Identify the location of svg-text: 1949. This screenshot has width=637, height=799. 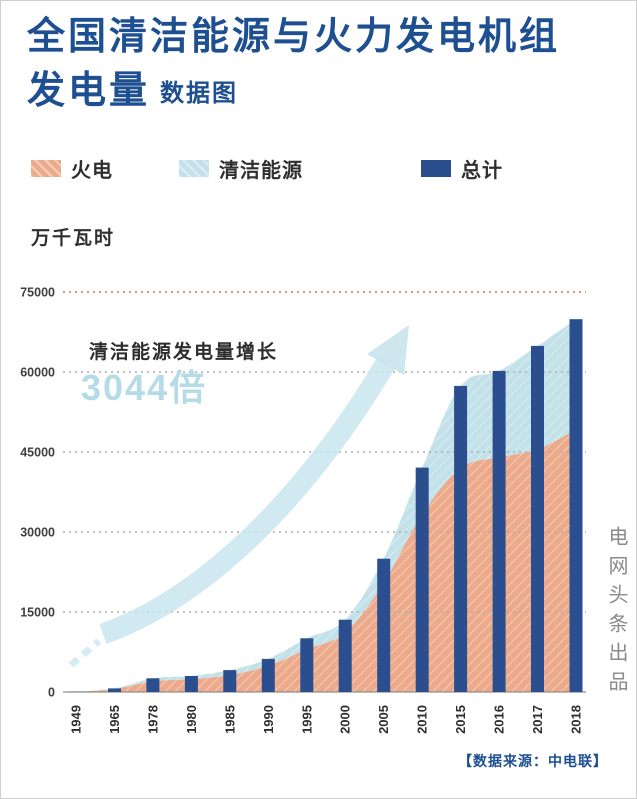
(76, 719).